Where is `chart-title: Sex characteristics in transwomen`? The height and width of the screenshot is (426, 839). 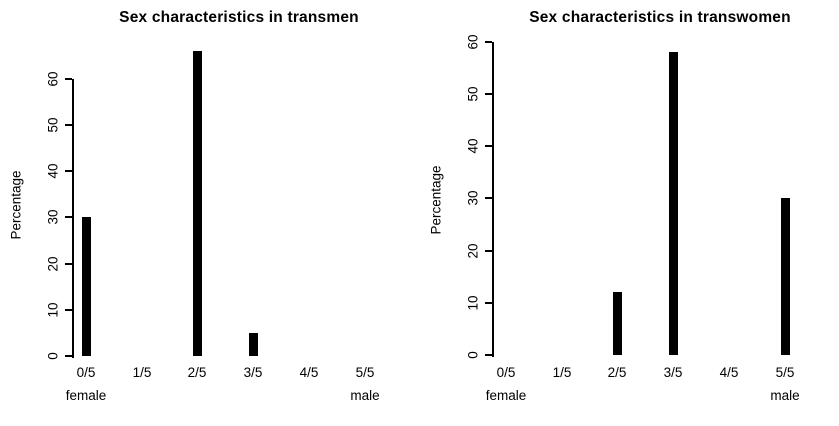 chart-title: Sex characteristics in transwomen is located at coordinates (660, 17).